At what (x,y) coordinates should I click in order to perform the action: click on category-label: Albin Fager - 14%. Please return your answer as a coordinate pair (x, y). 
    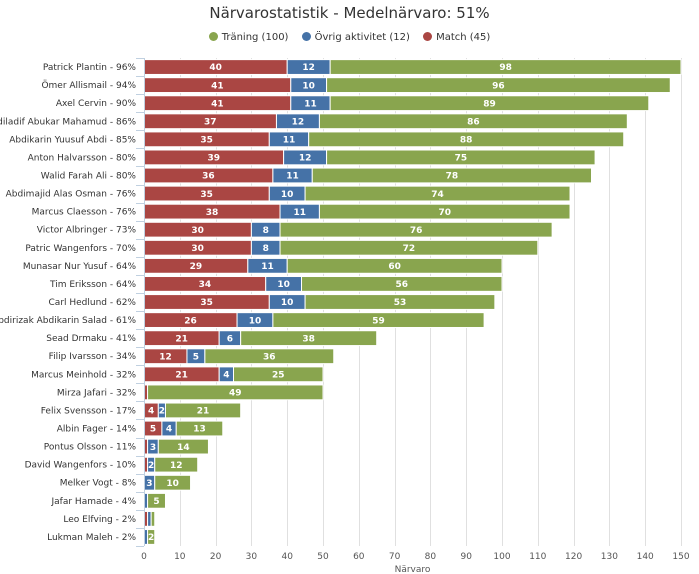
    Looking at the image, I should click on (97, 430).